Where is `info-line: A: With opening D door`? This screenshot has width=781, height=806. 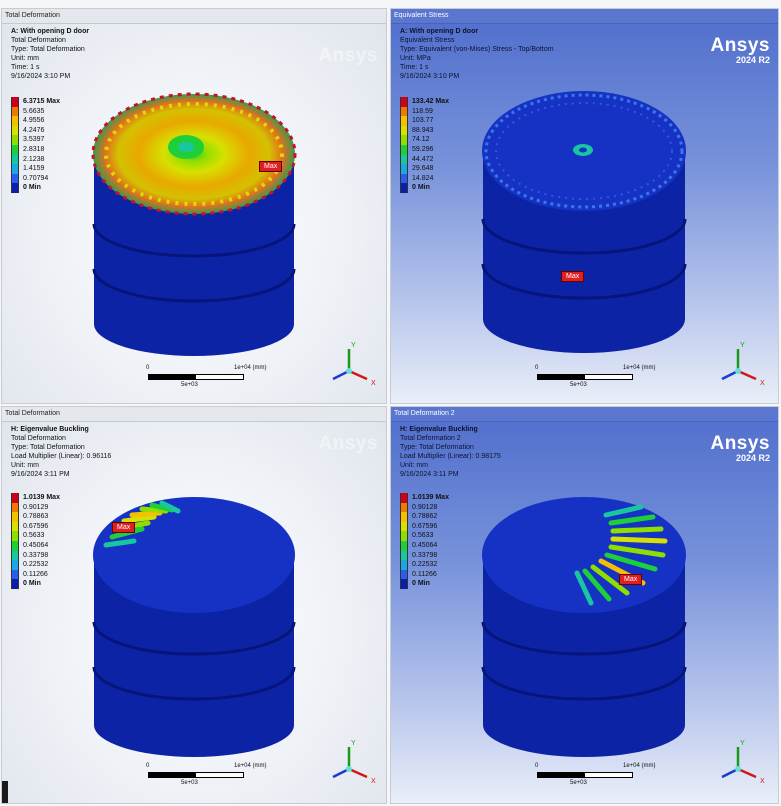
info-line: A: With opening D door is located at coordinates (439, 31).